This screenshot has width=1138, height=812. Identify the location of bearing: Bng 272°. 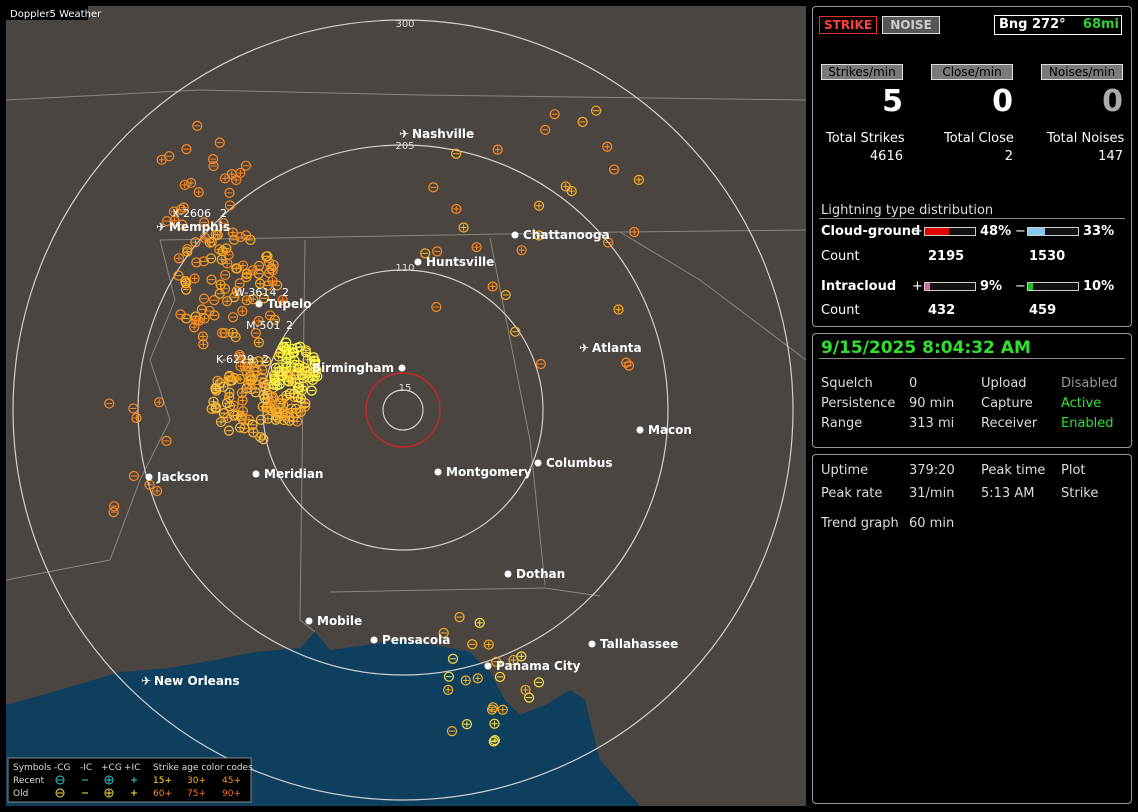
(1032, 24).